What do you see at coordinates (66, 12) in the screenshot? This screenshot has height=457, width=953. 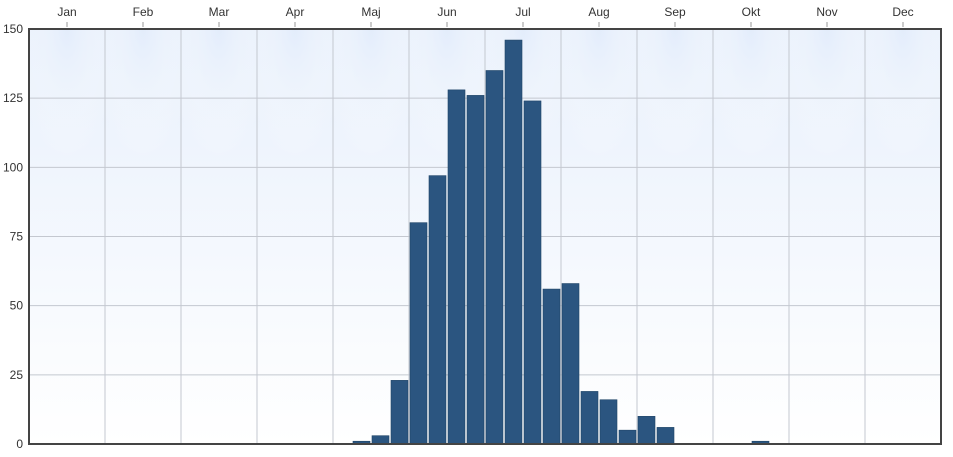 I see `month-label: Jan` at bounding box center [66, 12].